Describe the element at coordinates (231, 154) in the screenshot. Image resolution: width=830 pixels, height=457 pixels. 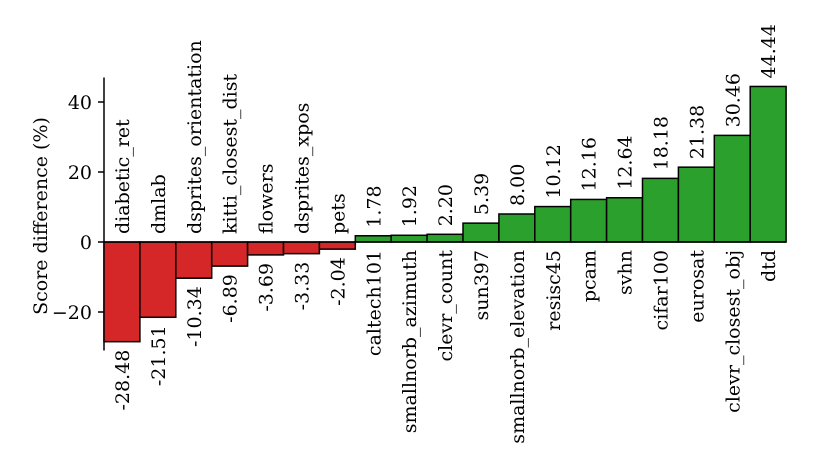
I see `category-label: kitti_closest_dist` at that location.